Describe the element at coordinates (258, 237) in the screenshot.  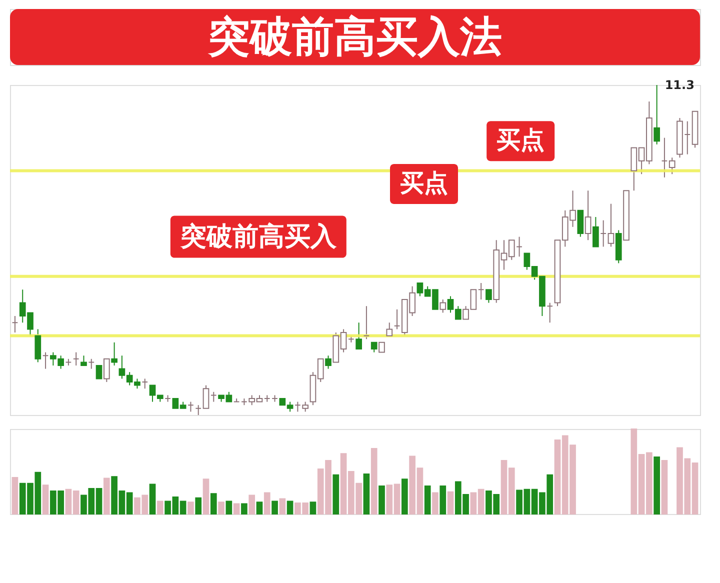
I see `annotation: 突破前高买入` at that location.